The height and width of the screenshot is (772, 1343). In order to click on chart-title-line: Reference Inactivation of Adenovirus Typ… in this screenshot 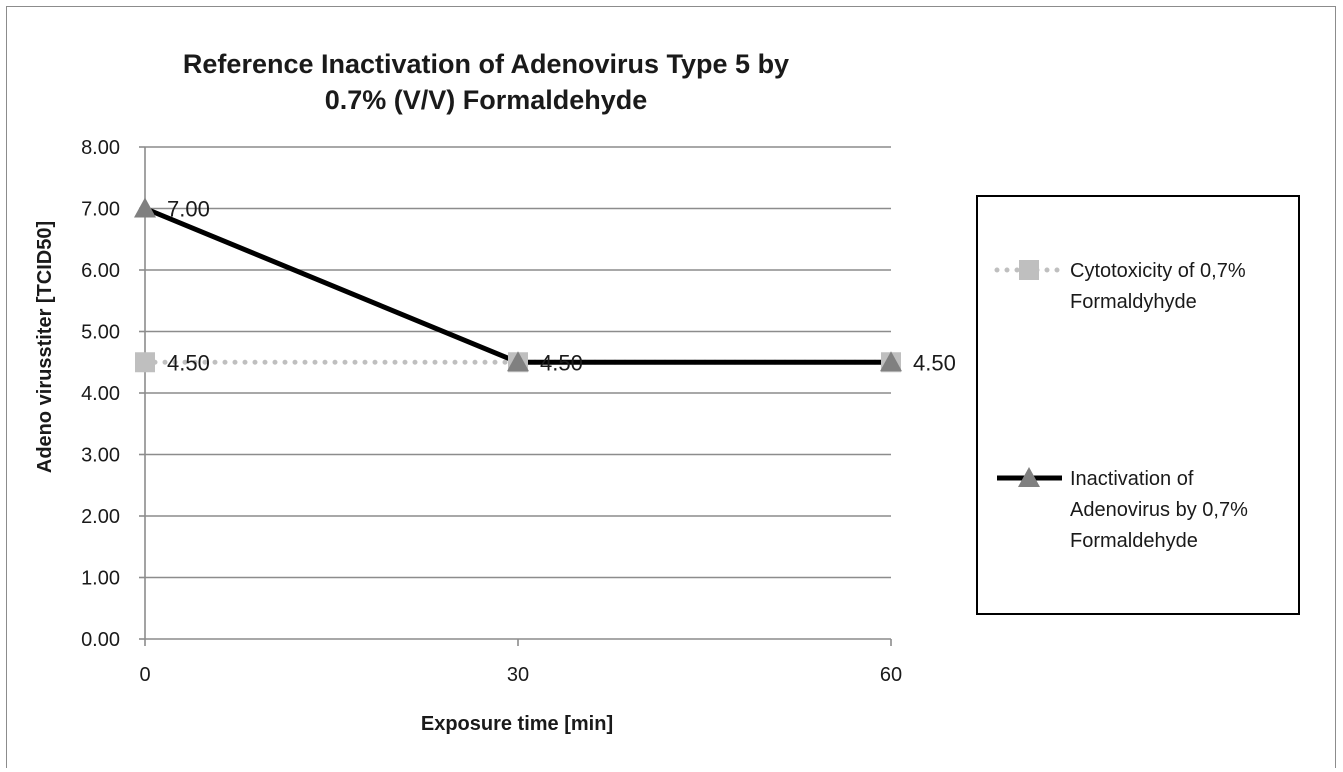, I will do `click(486, 64)`.